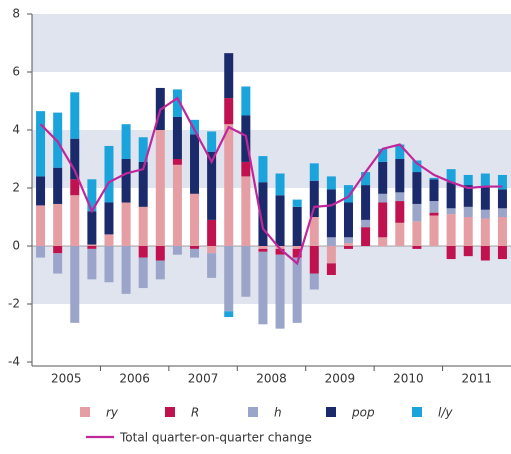 This screenshot has width=511, height=454. Describe the element at coordinates (112, 413) in the screenshot. I see `legend-label: ry` at that location.